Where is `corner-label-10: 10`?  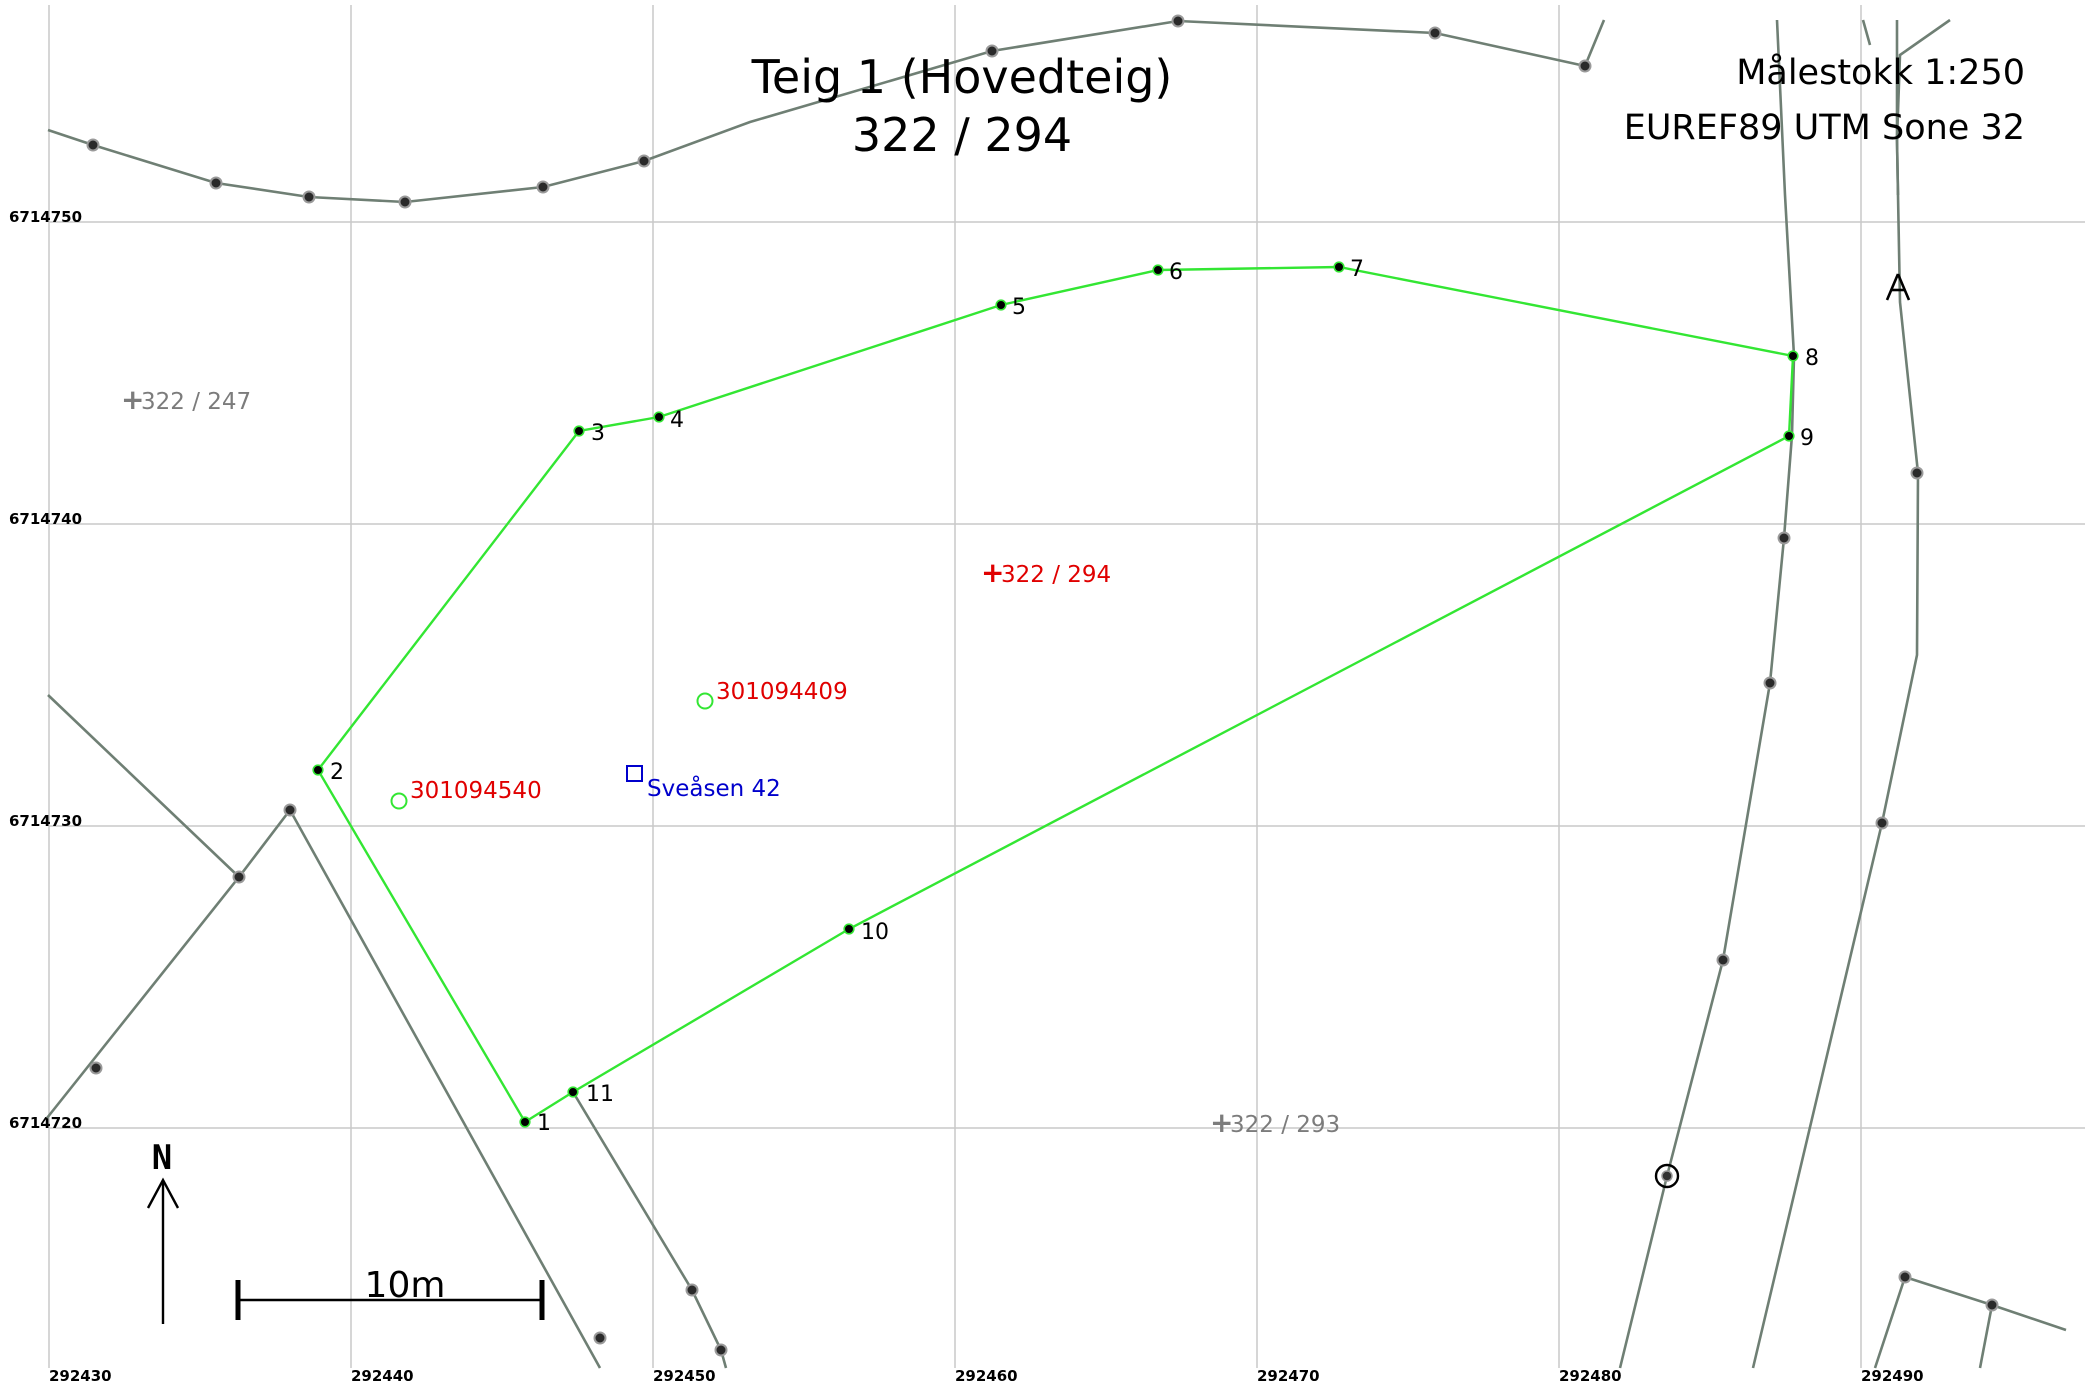
corner-label-10: 10 is located at coordinates (875, 932).